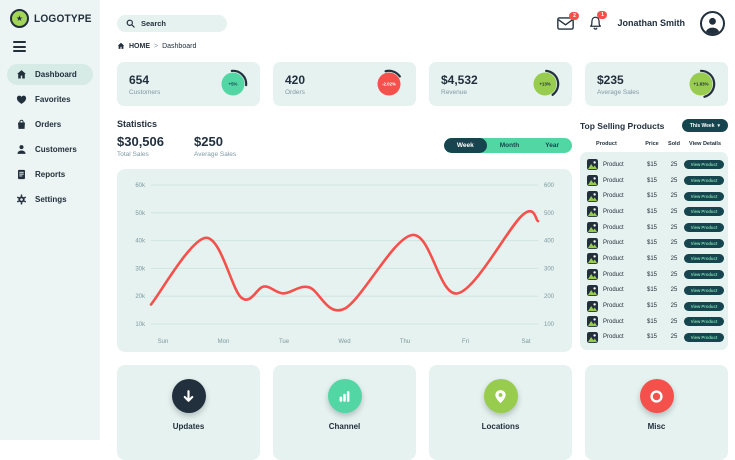 This screenshot has width=735, height=460. Describe the element at coordinates (176, 23) in the screenshot. I see `search-input` at that location.